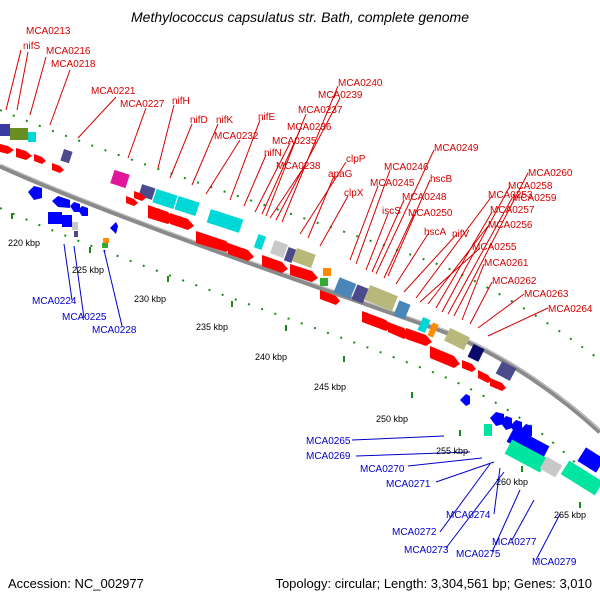 This screenshot has height=600, width=600. I want to click on gene-label: MCA0258, so click(530, 186).